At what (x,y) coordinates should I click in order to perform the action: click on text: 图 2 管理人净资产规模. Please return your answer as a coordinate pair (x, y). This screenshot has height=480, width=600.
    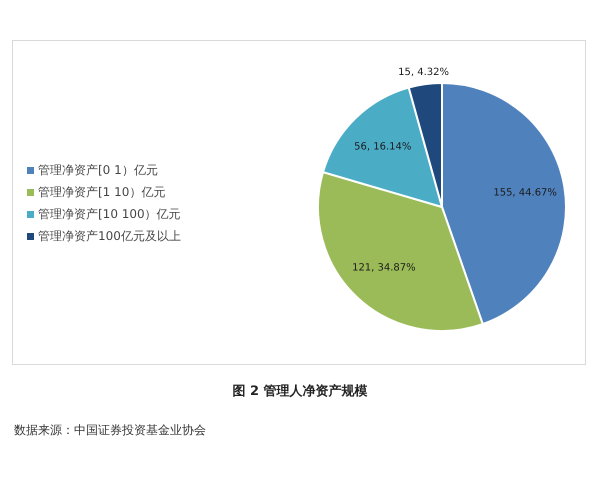
    Looking at the image, I should click on (300, 391).